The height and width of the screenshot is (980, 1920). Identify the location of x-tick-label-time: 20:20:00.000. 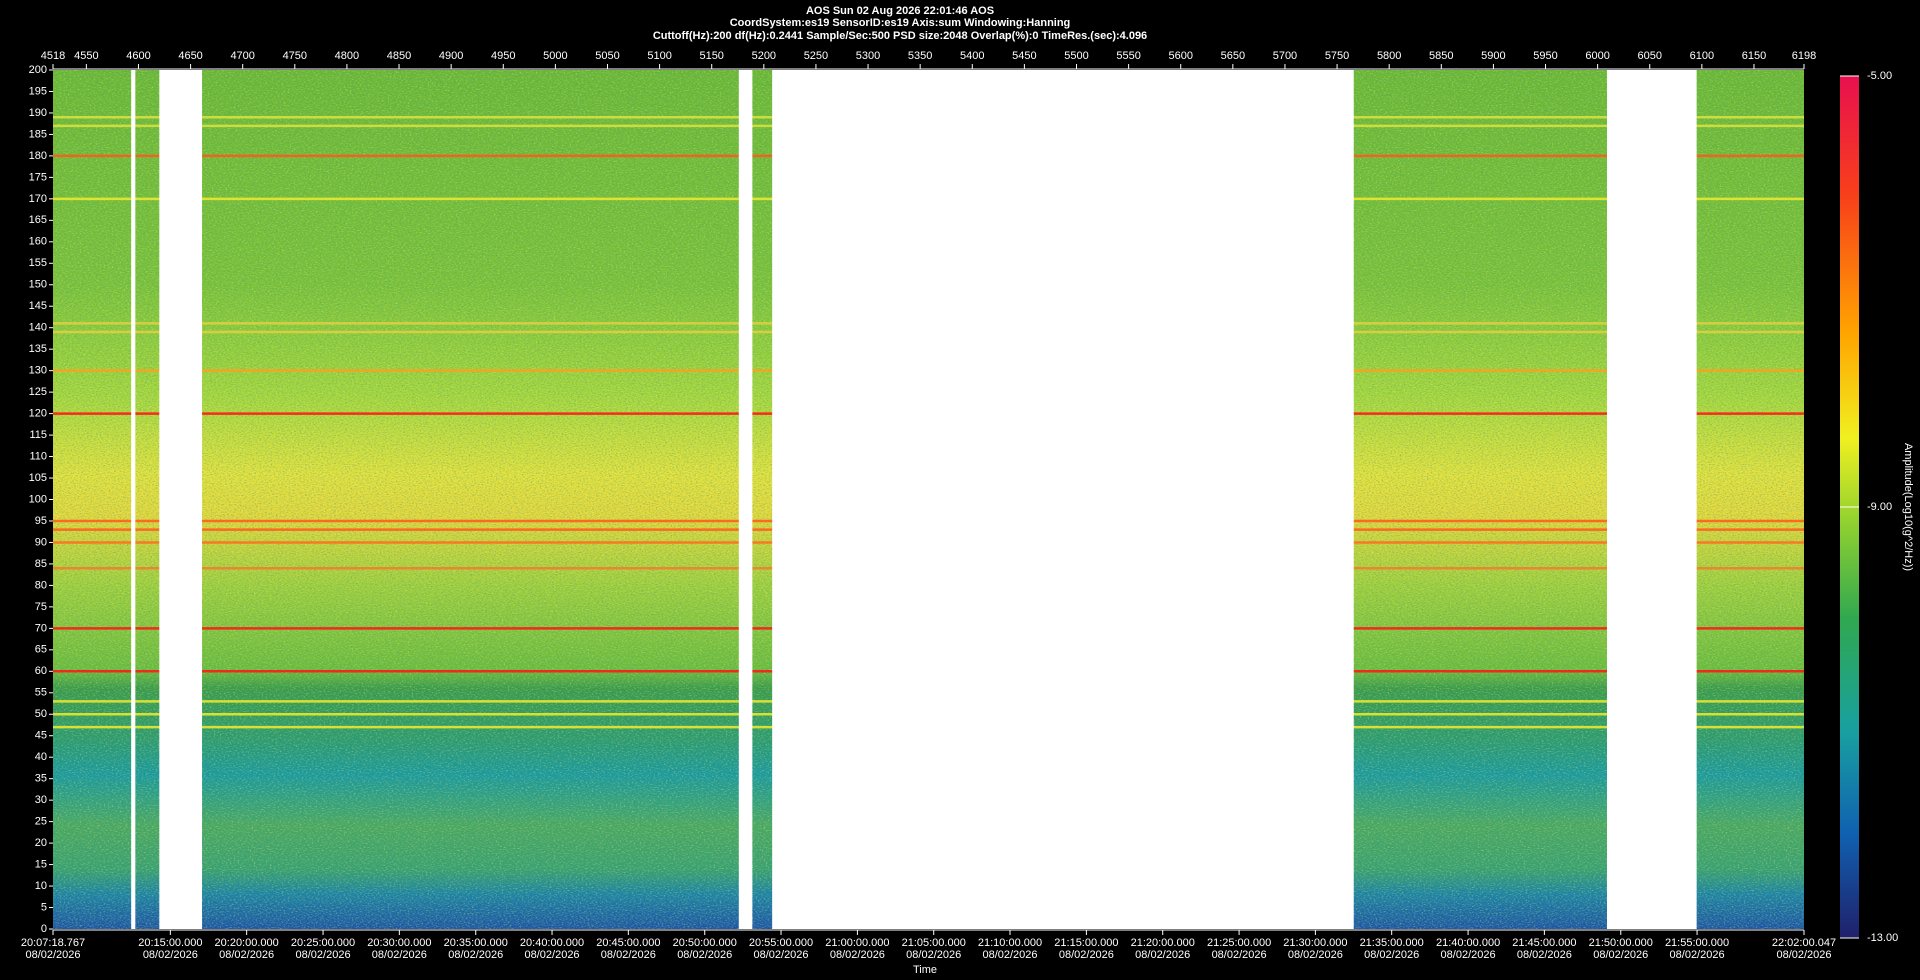
(247, 943).